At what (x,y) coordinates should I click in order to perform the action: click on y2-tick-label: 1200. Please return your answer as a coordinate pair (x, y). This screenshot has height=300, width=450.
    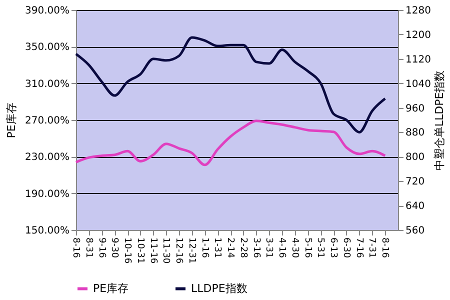
    Looking at the image, I should click on (418, 35).